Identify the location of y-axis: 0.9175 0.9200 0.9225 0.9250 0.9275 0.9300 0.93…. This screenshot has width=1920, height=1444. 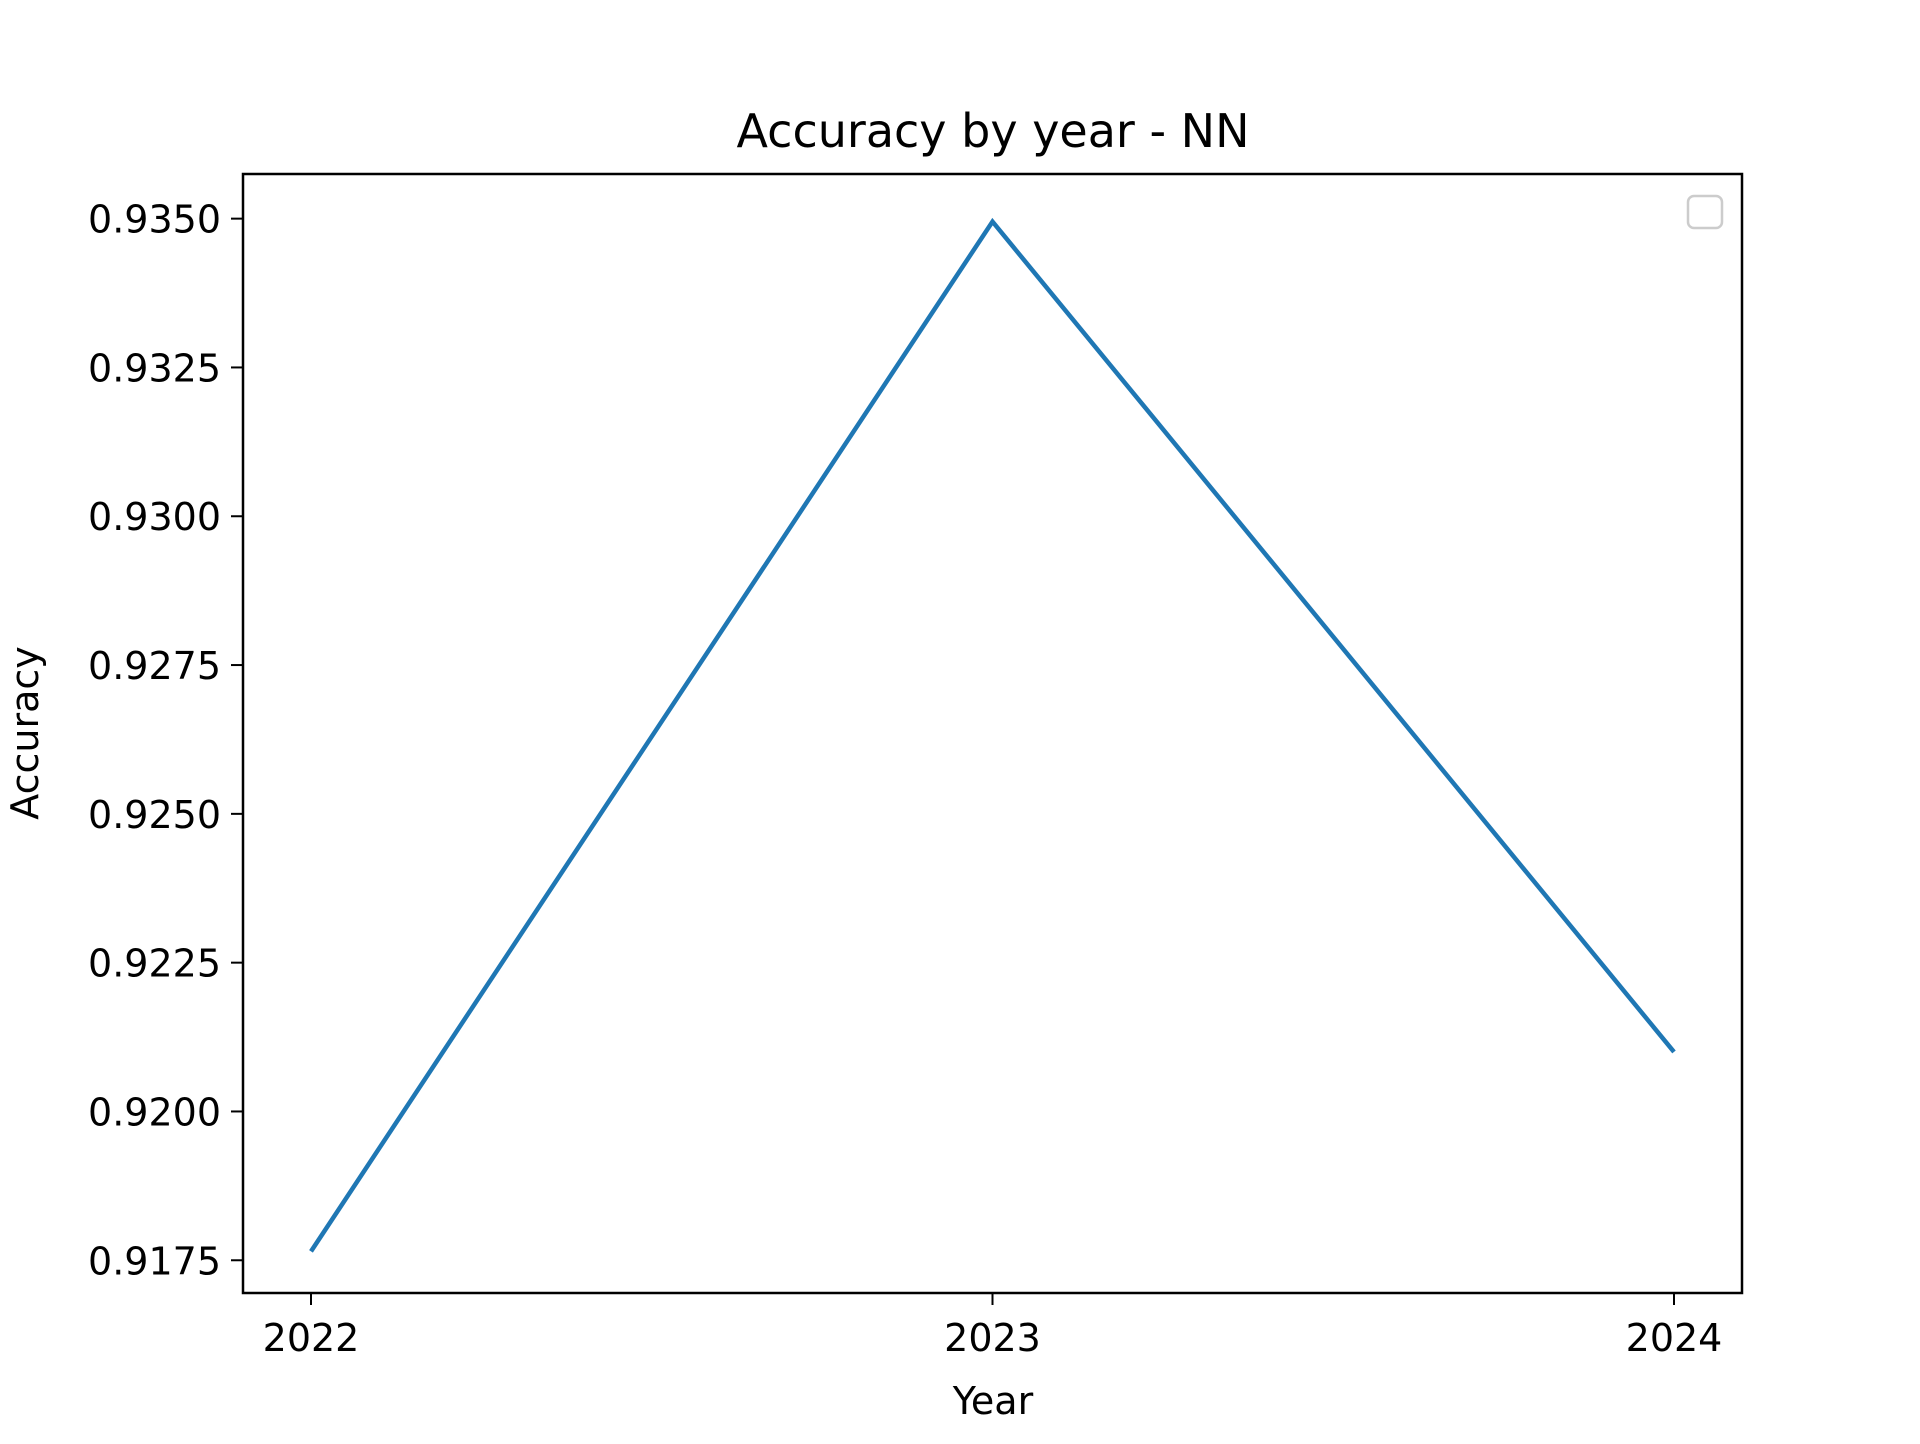
(165, 740).